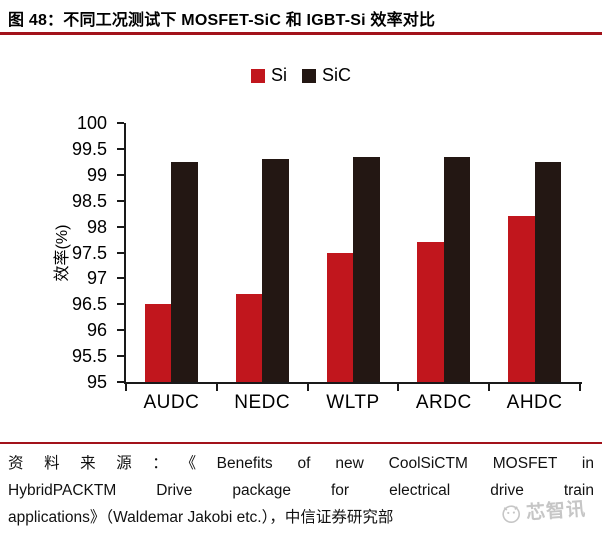 This screenshot has width=602, height=540. I want to click on source-rule, so click(301, 443).